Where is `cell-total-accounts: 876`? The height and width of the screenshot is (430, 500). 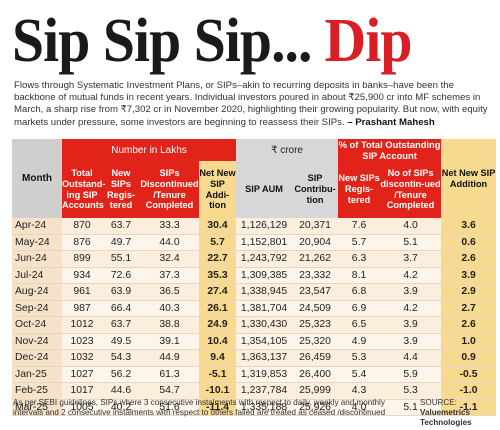 cell-total-accounts: 876 is located at coordinates (82, 242).